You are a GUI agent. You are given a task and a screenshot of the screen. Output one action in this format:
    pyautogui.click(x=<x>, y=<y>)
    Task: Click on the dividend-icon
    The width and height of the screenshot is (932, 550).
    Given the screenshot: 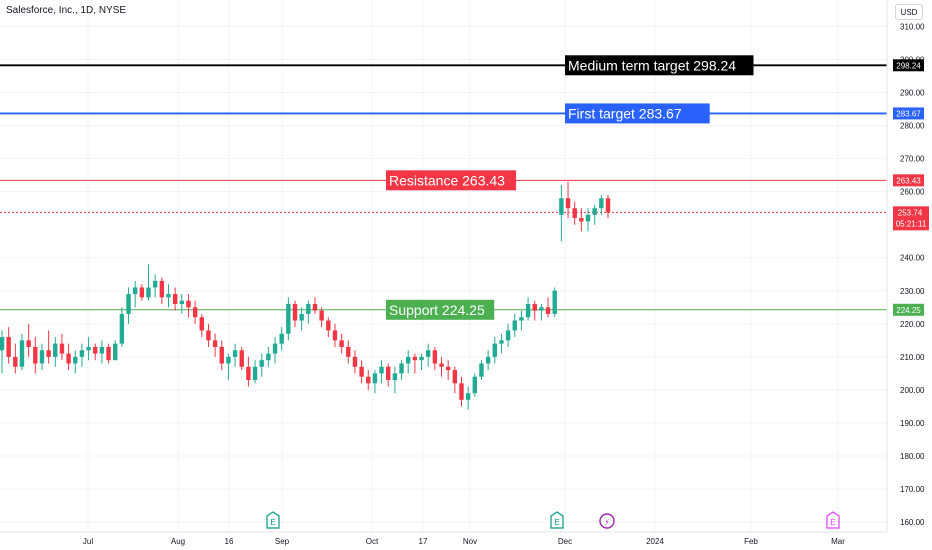 What is the action you would take?
    pyautogui.click(x=607, y=521)
    